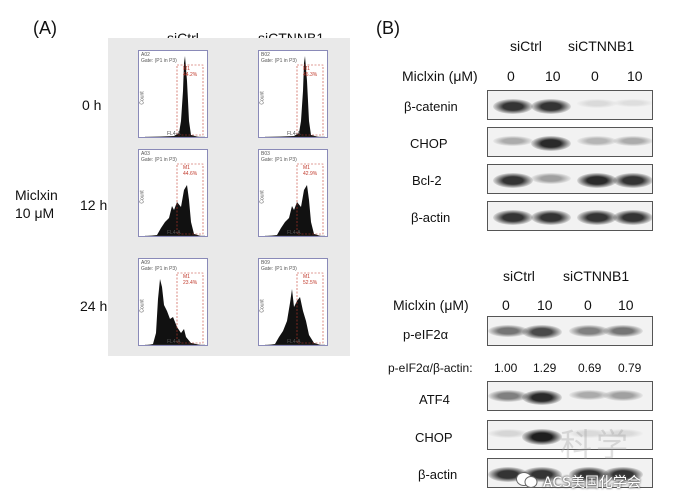 The image size is (678, 497). What do you see at coordinates (519, 276) in the screenshot?
I see `bottom-group-sictrl: siCtrl` at bounding box center [519, 276].